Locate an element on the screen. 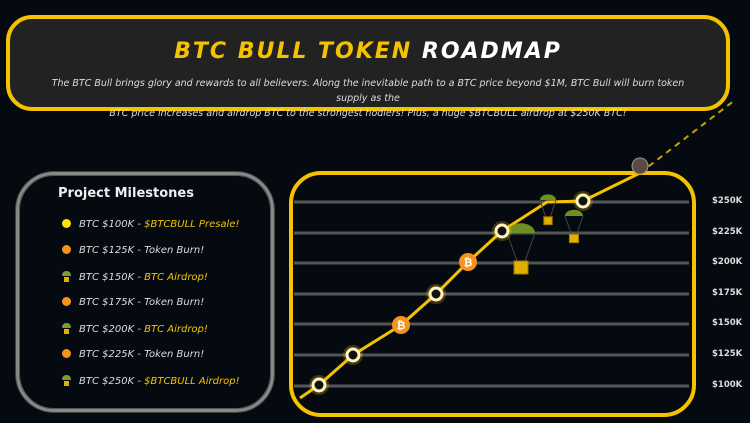  milestone-price: BTC $150K - is located at coordinates (112, 277).